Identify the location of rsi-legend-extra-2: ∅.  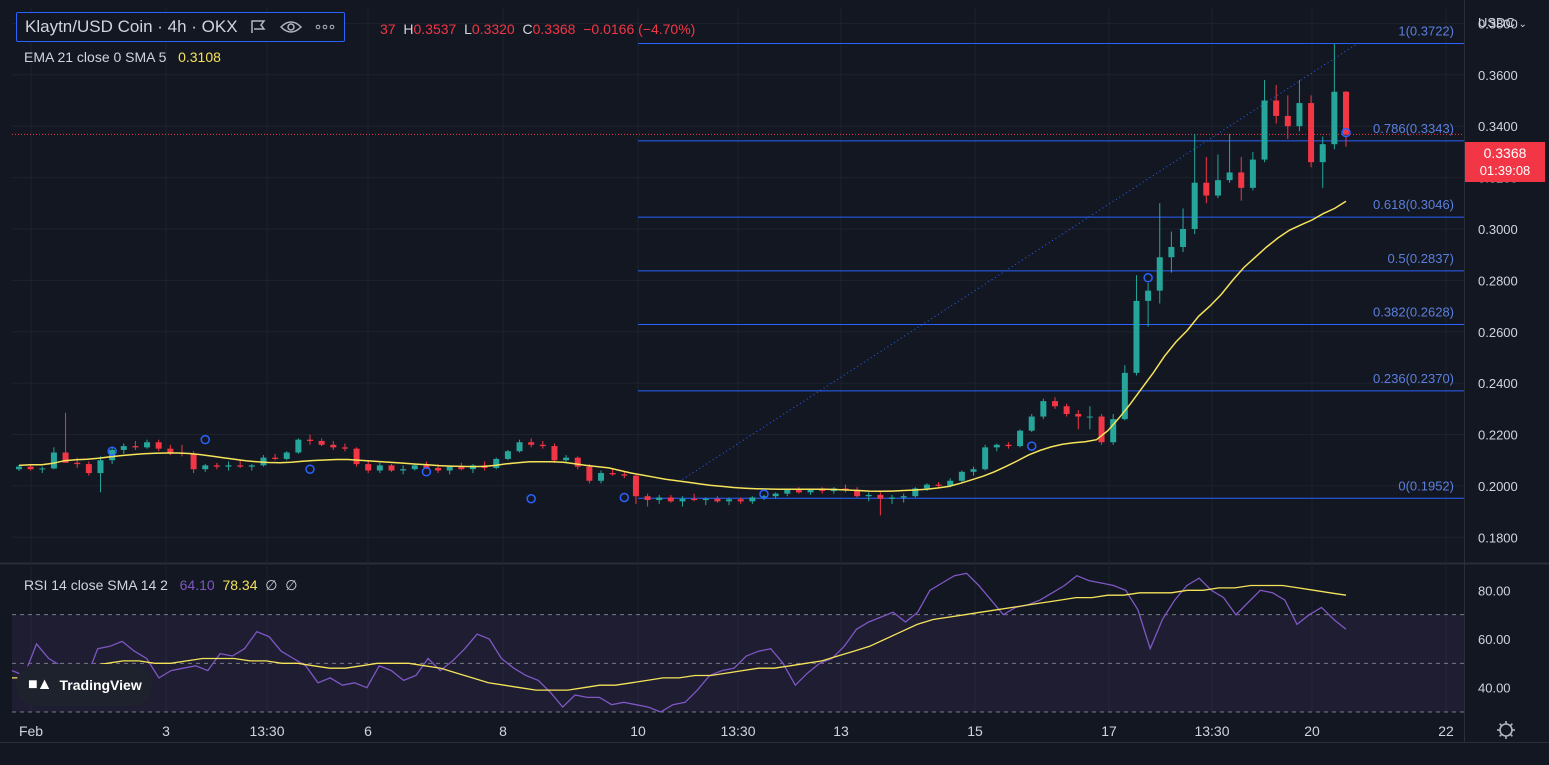
(291, 585).